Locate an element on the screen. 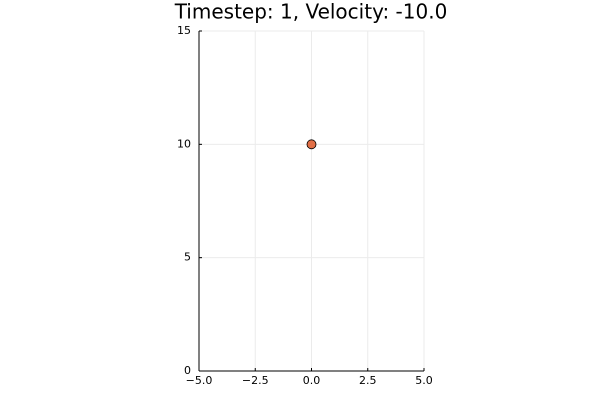  y-tick-label: 15 is located at coordinates (184, 30).